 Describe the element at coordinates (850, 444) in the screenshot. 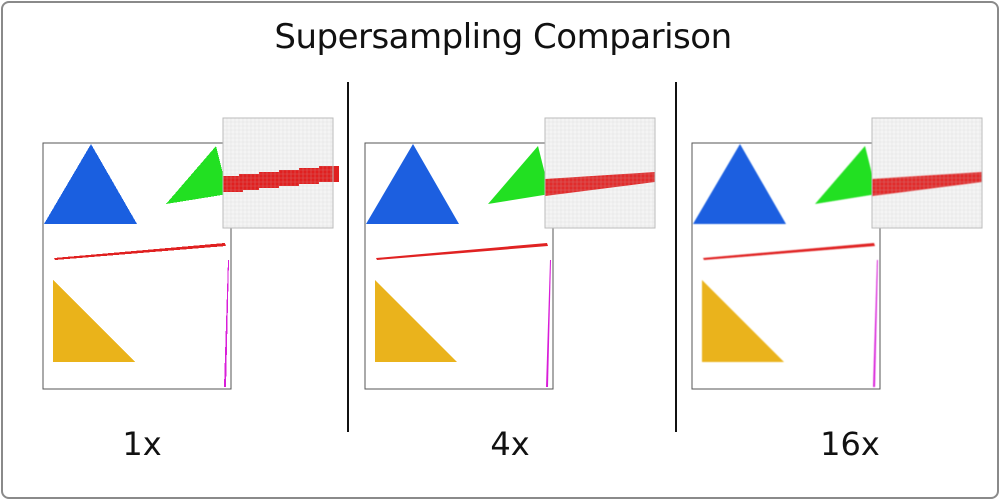

I see `sample-rate-label-16x: 16x` at that location.